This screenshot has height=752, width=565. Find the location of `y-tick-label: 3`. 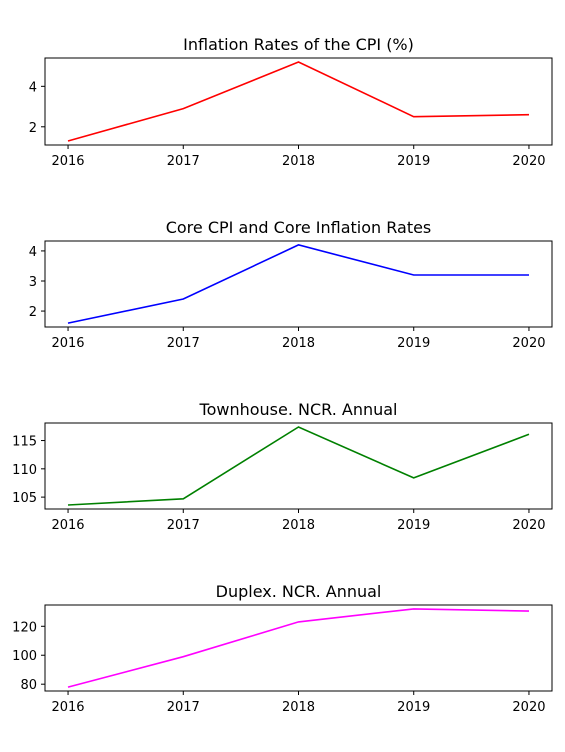

y-tick-label: 3 is located at coordinates (33, 282).